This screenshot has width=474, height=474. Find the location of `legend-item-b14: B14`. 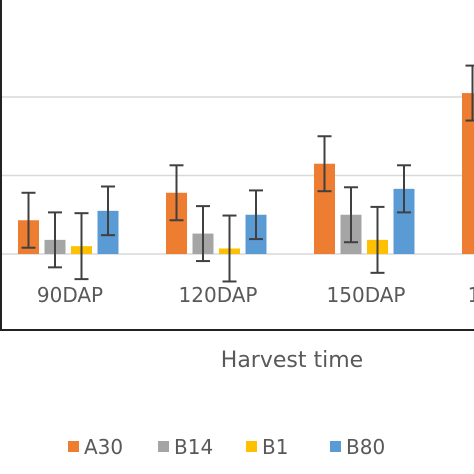

legend-item-b14: B14 is located at coordinates (185, 447).